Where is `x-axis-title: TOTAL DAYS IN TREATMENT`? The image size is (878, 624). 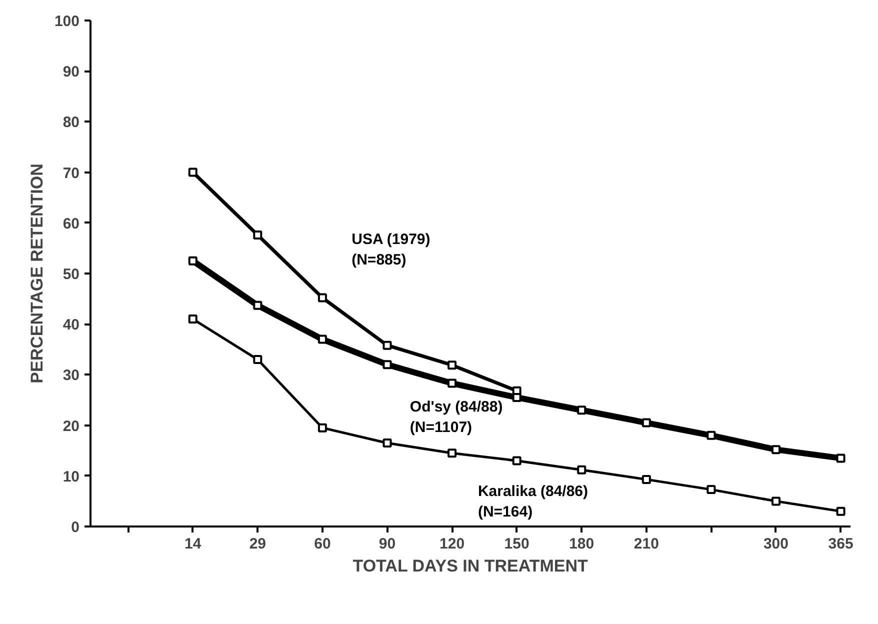 x-axis-title: TOTAL DAYS IN TREATMENT is located at coordinates (470, 566).